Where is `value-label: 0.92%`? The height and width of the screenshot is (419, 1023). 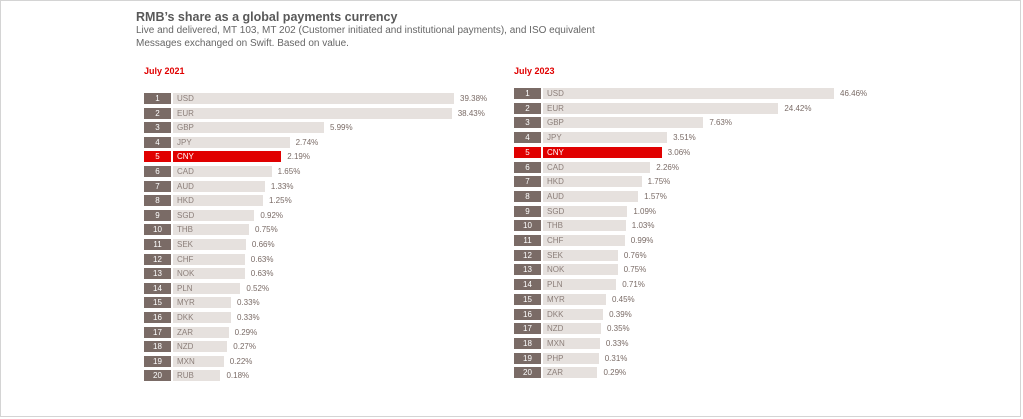 value-label: 0.92% is located at coordinates (272, 215).